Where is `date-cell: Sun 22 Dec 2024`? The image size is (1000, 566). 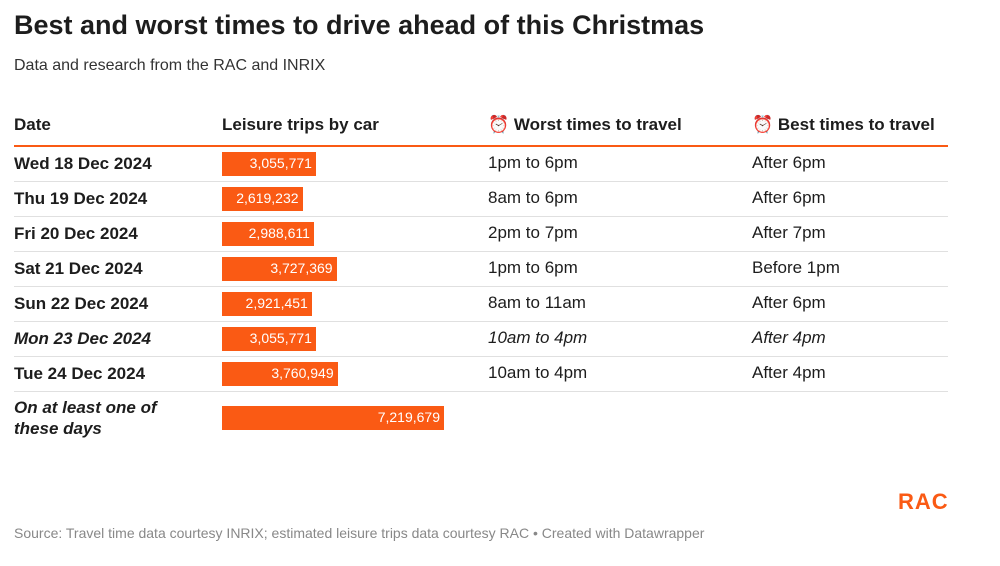
date-cell: Sun 22 Dec 2024 is located at coordinates (81, 303).